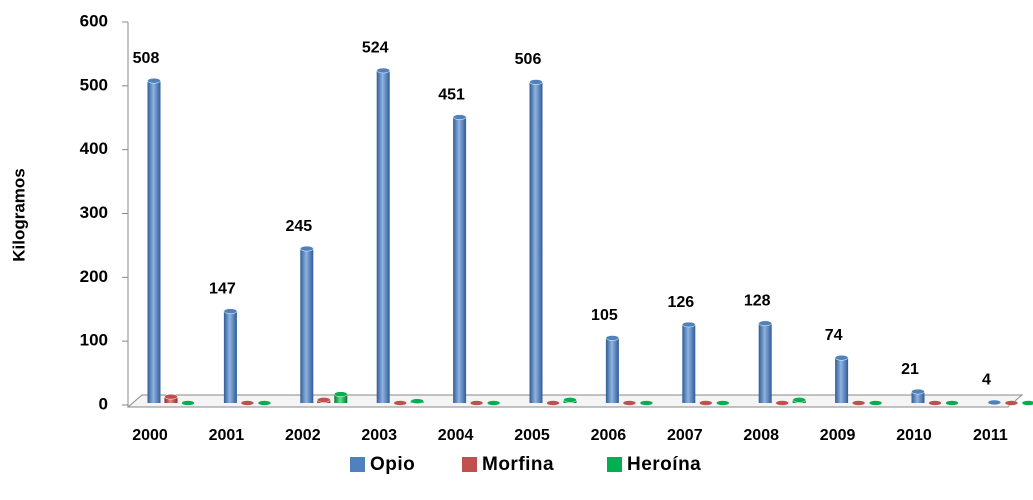  What do you see at coordinates (103, 403) in the screenshot?
I see `y-tick-label: 0` at bounding box center [103, 403].